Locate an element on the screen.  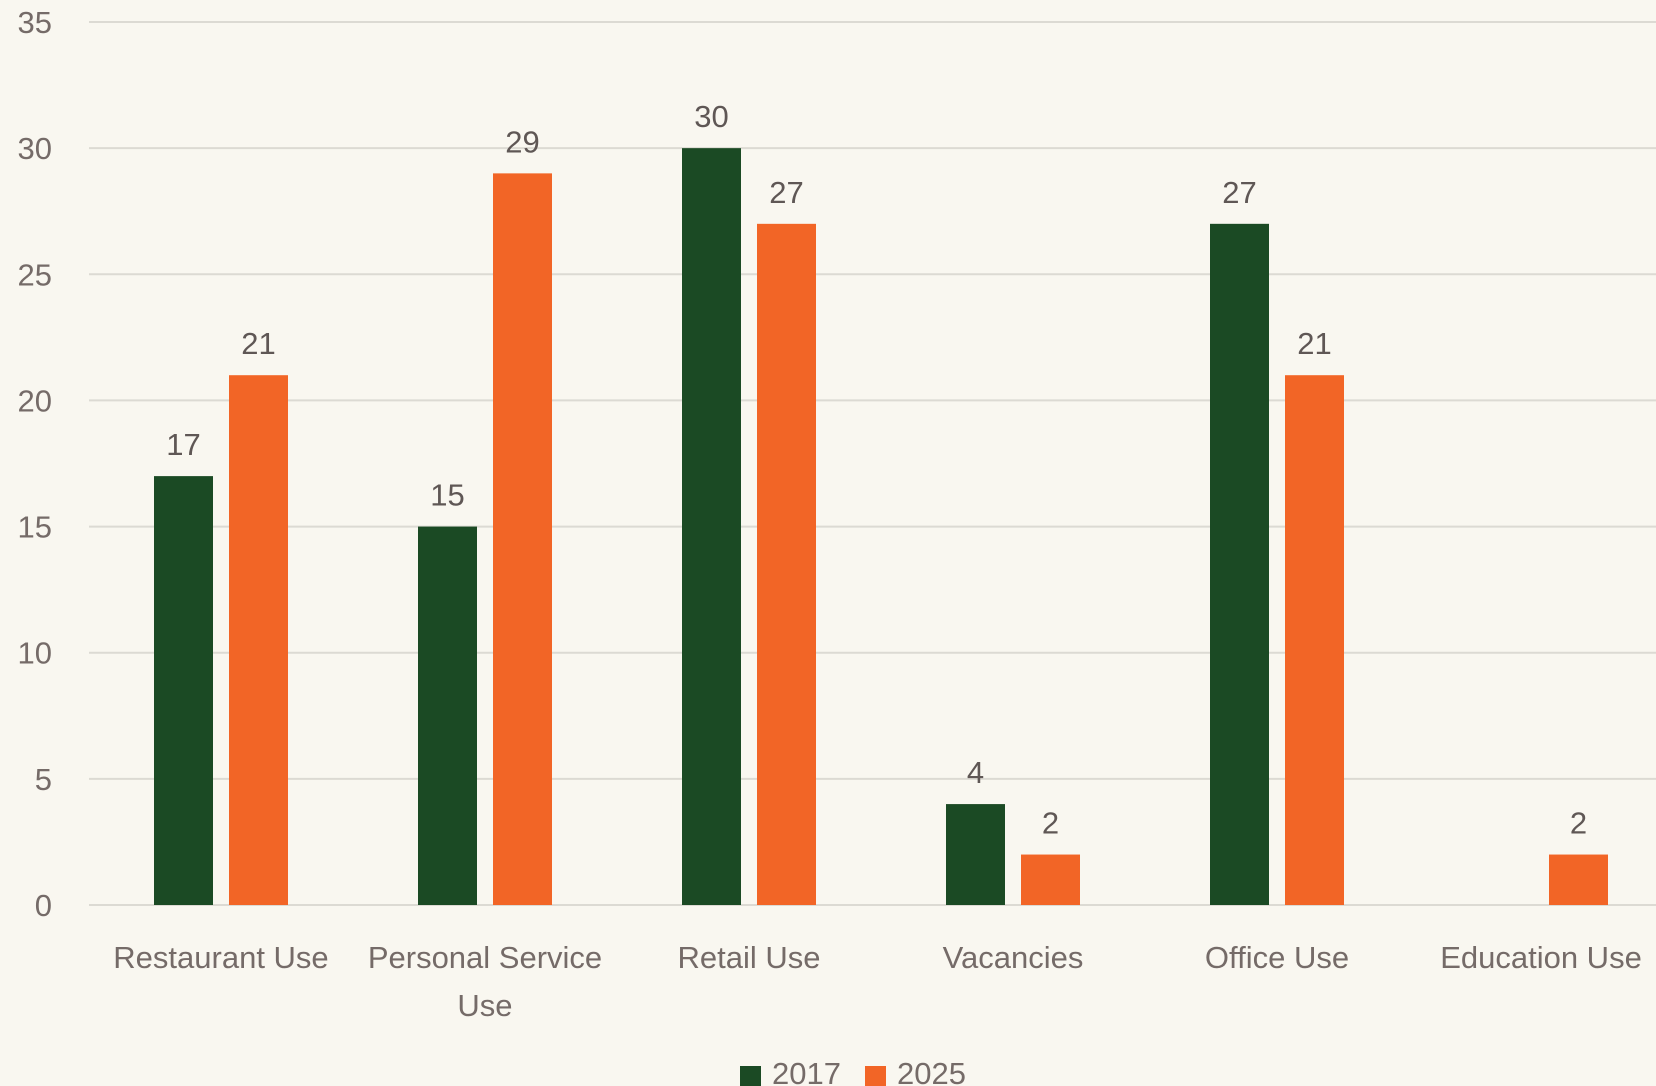
data-label: 4 is located at coordinates (975, 772).